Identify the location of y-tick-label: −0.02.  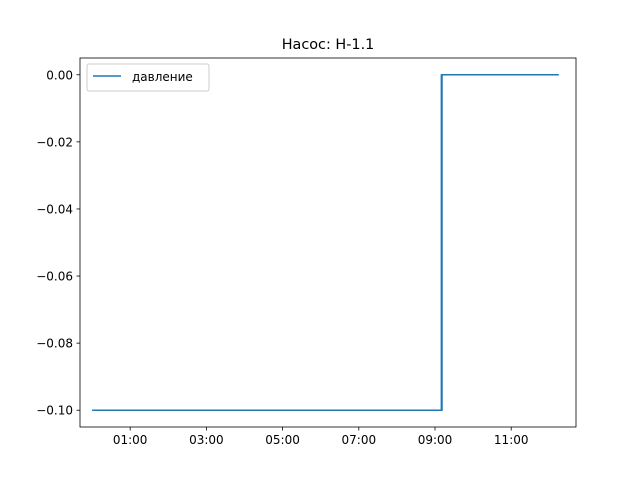
(54, 142).